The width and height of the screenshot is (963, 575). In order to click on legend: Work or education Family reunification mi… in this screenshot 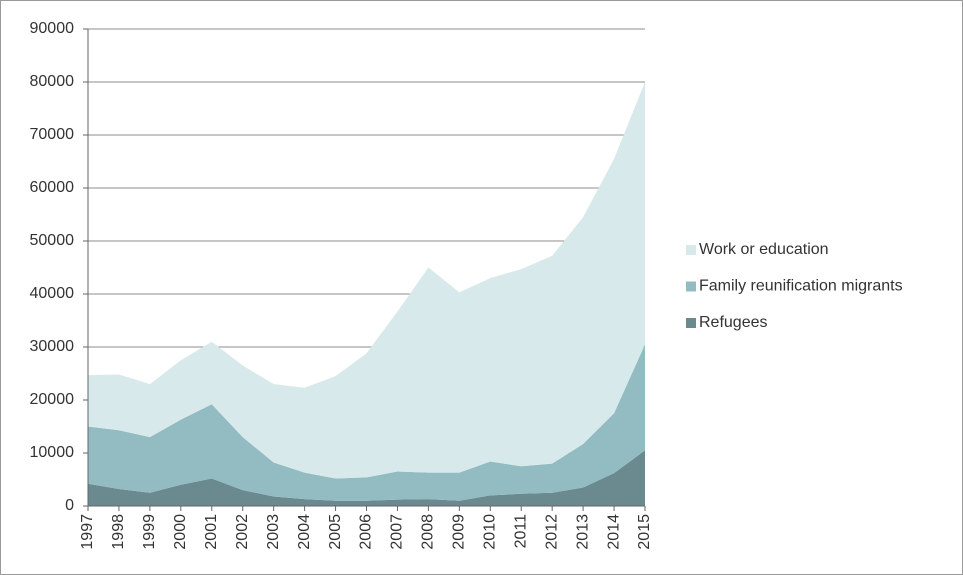, I will do `click(794, 286)`.